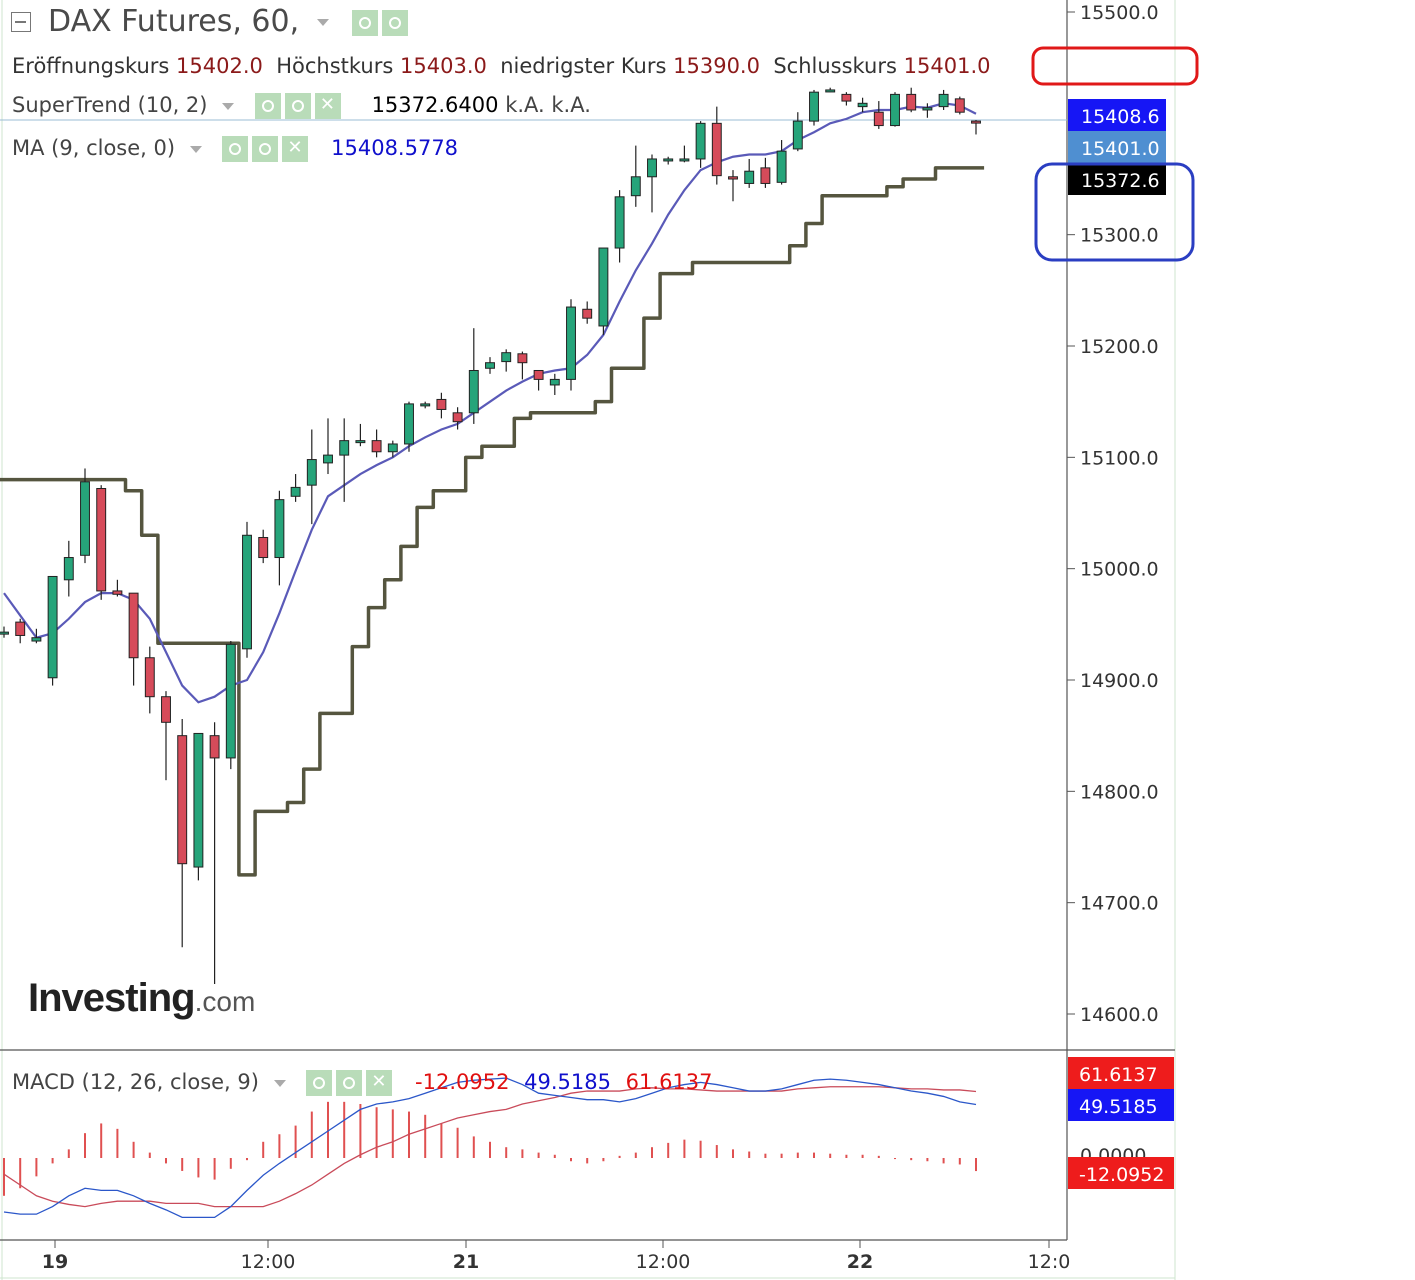 The width and height of the screenshot is (1415, 1280). What do you see at coordinates (21, 22) in the screenshot?
I see `collapse-icon` at bounding box center [21, 22].